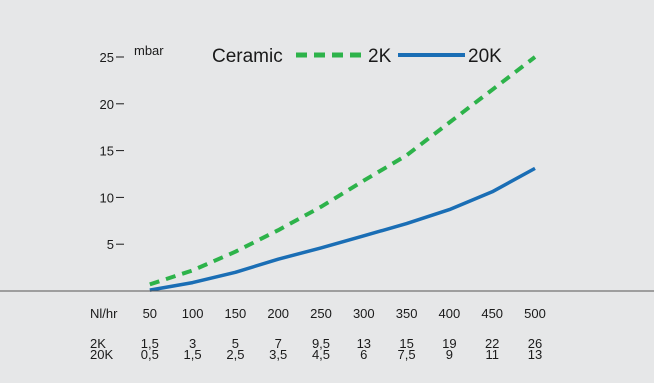  I want to click on y-tick-label: 5, so click(110, 244).